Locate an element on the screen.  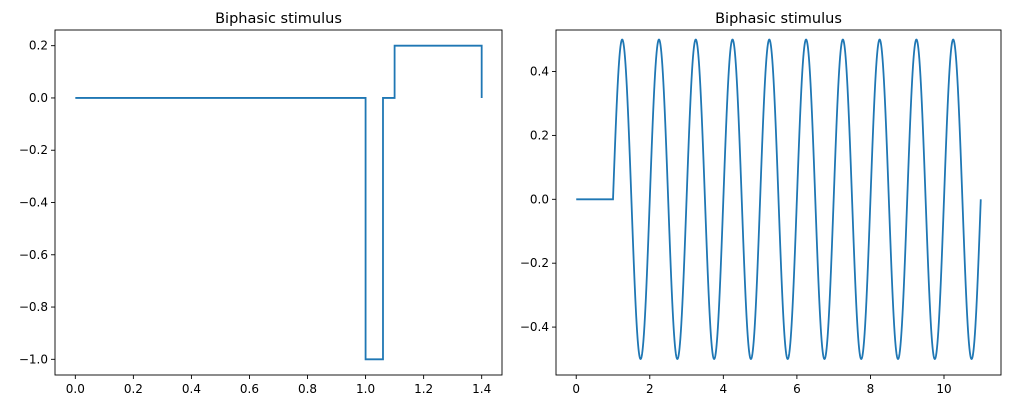
y-tick-label-left: 0.0 is located at coordinates (38, 98).